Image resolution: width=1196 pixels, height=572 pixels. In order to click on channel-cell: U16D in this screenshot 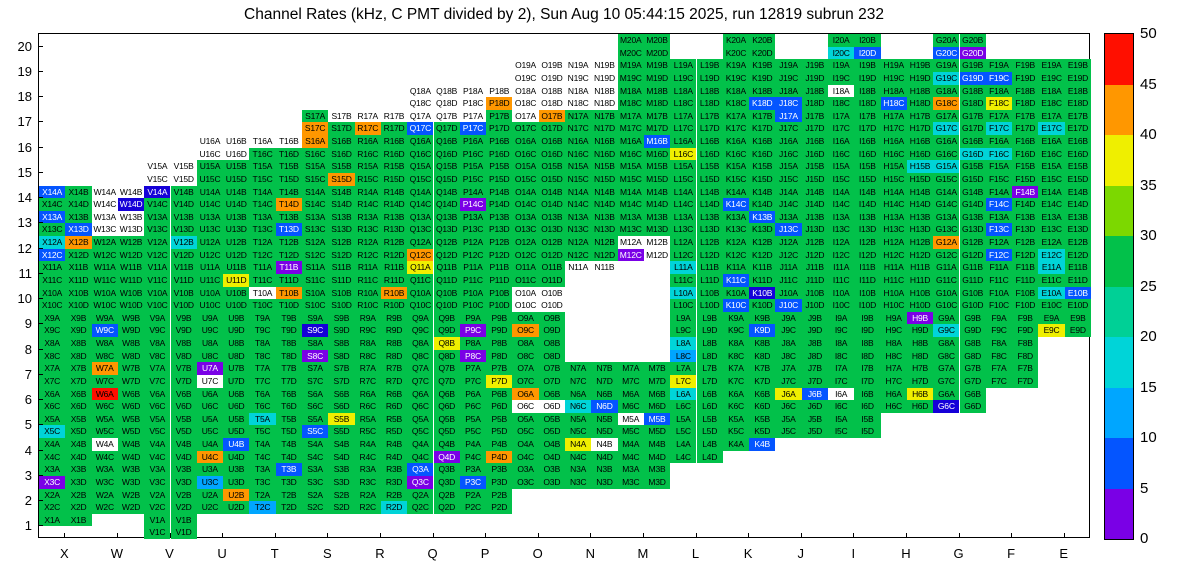, I will do `click(236, 154)`.